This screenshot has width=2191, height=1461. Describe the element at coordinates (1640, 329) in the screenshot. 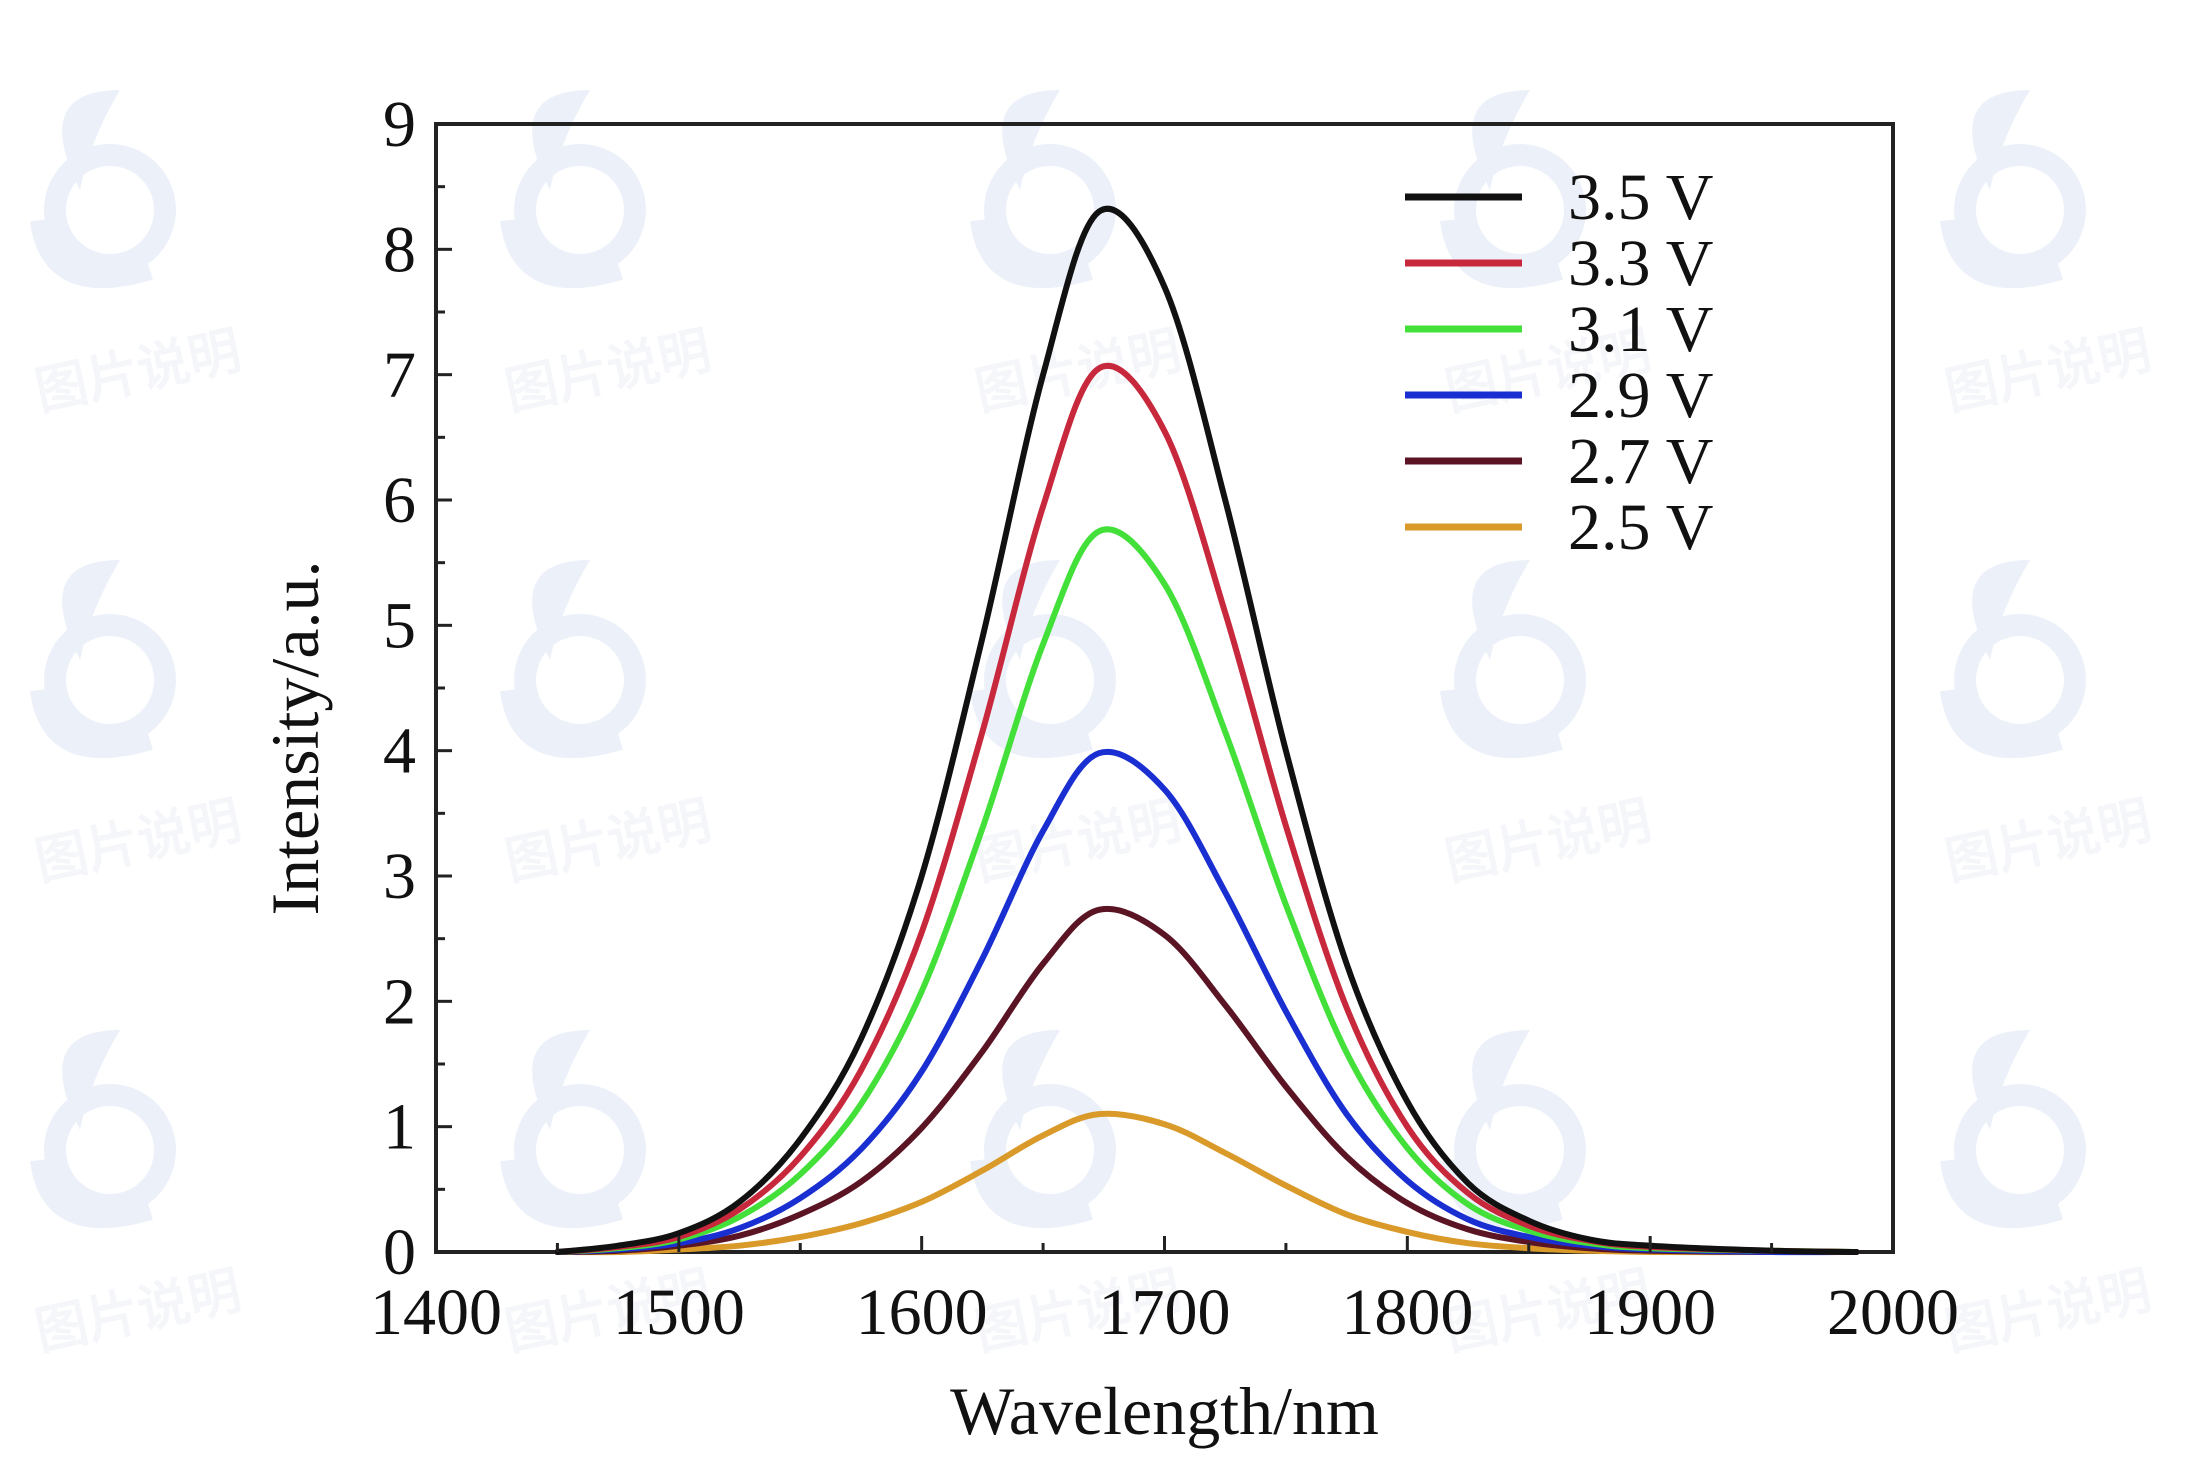

I see `legend-label: 3.1 V` at that location.